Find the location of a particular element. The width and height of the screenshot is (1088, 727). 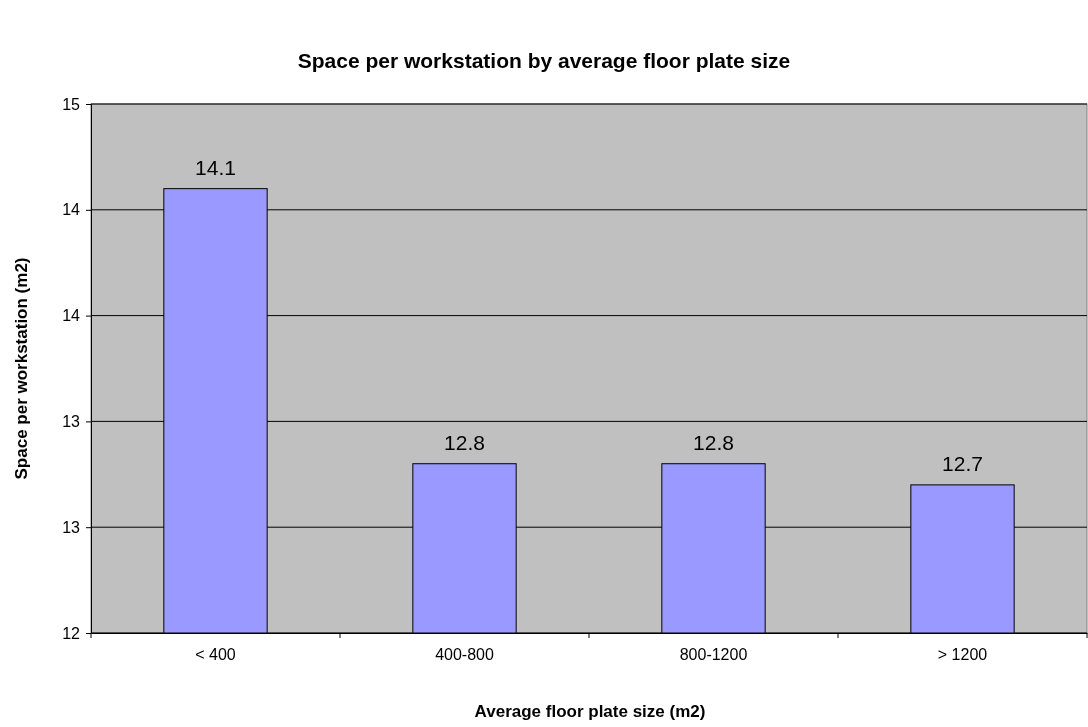

data-label: 14.1 is located at coordinates (215, 167).